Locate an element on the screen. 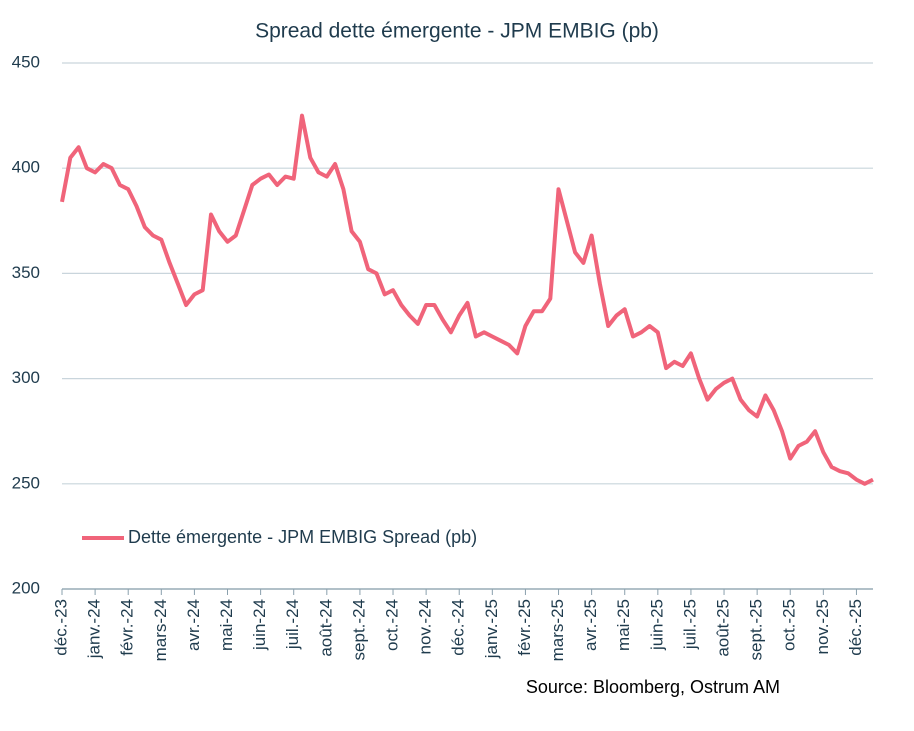 The height and width of the screenshot is (731, 914). y-tick-label: 200 is located at coordinates (26, 587).